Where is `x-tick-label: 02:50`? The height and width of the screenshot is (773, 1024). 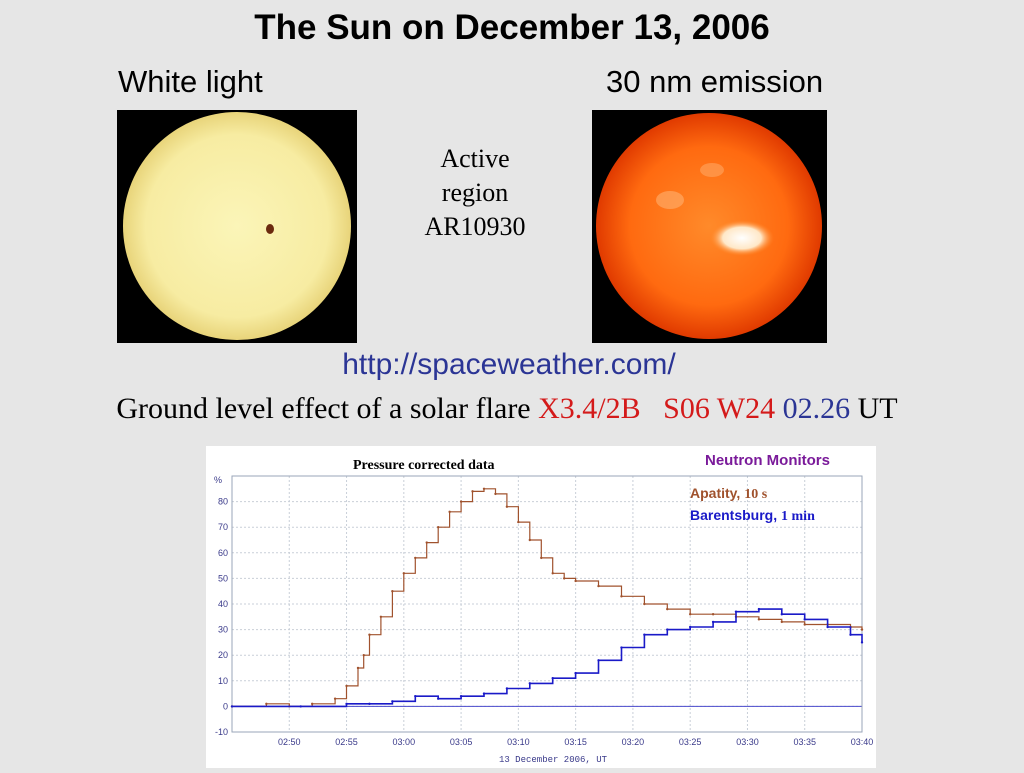 x-tick-label: 02:50 is located at coordinates (289, 742).